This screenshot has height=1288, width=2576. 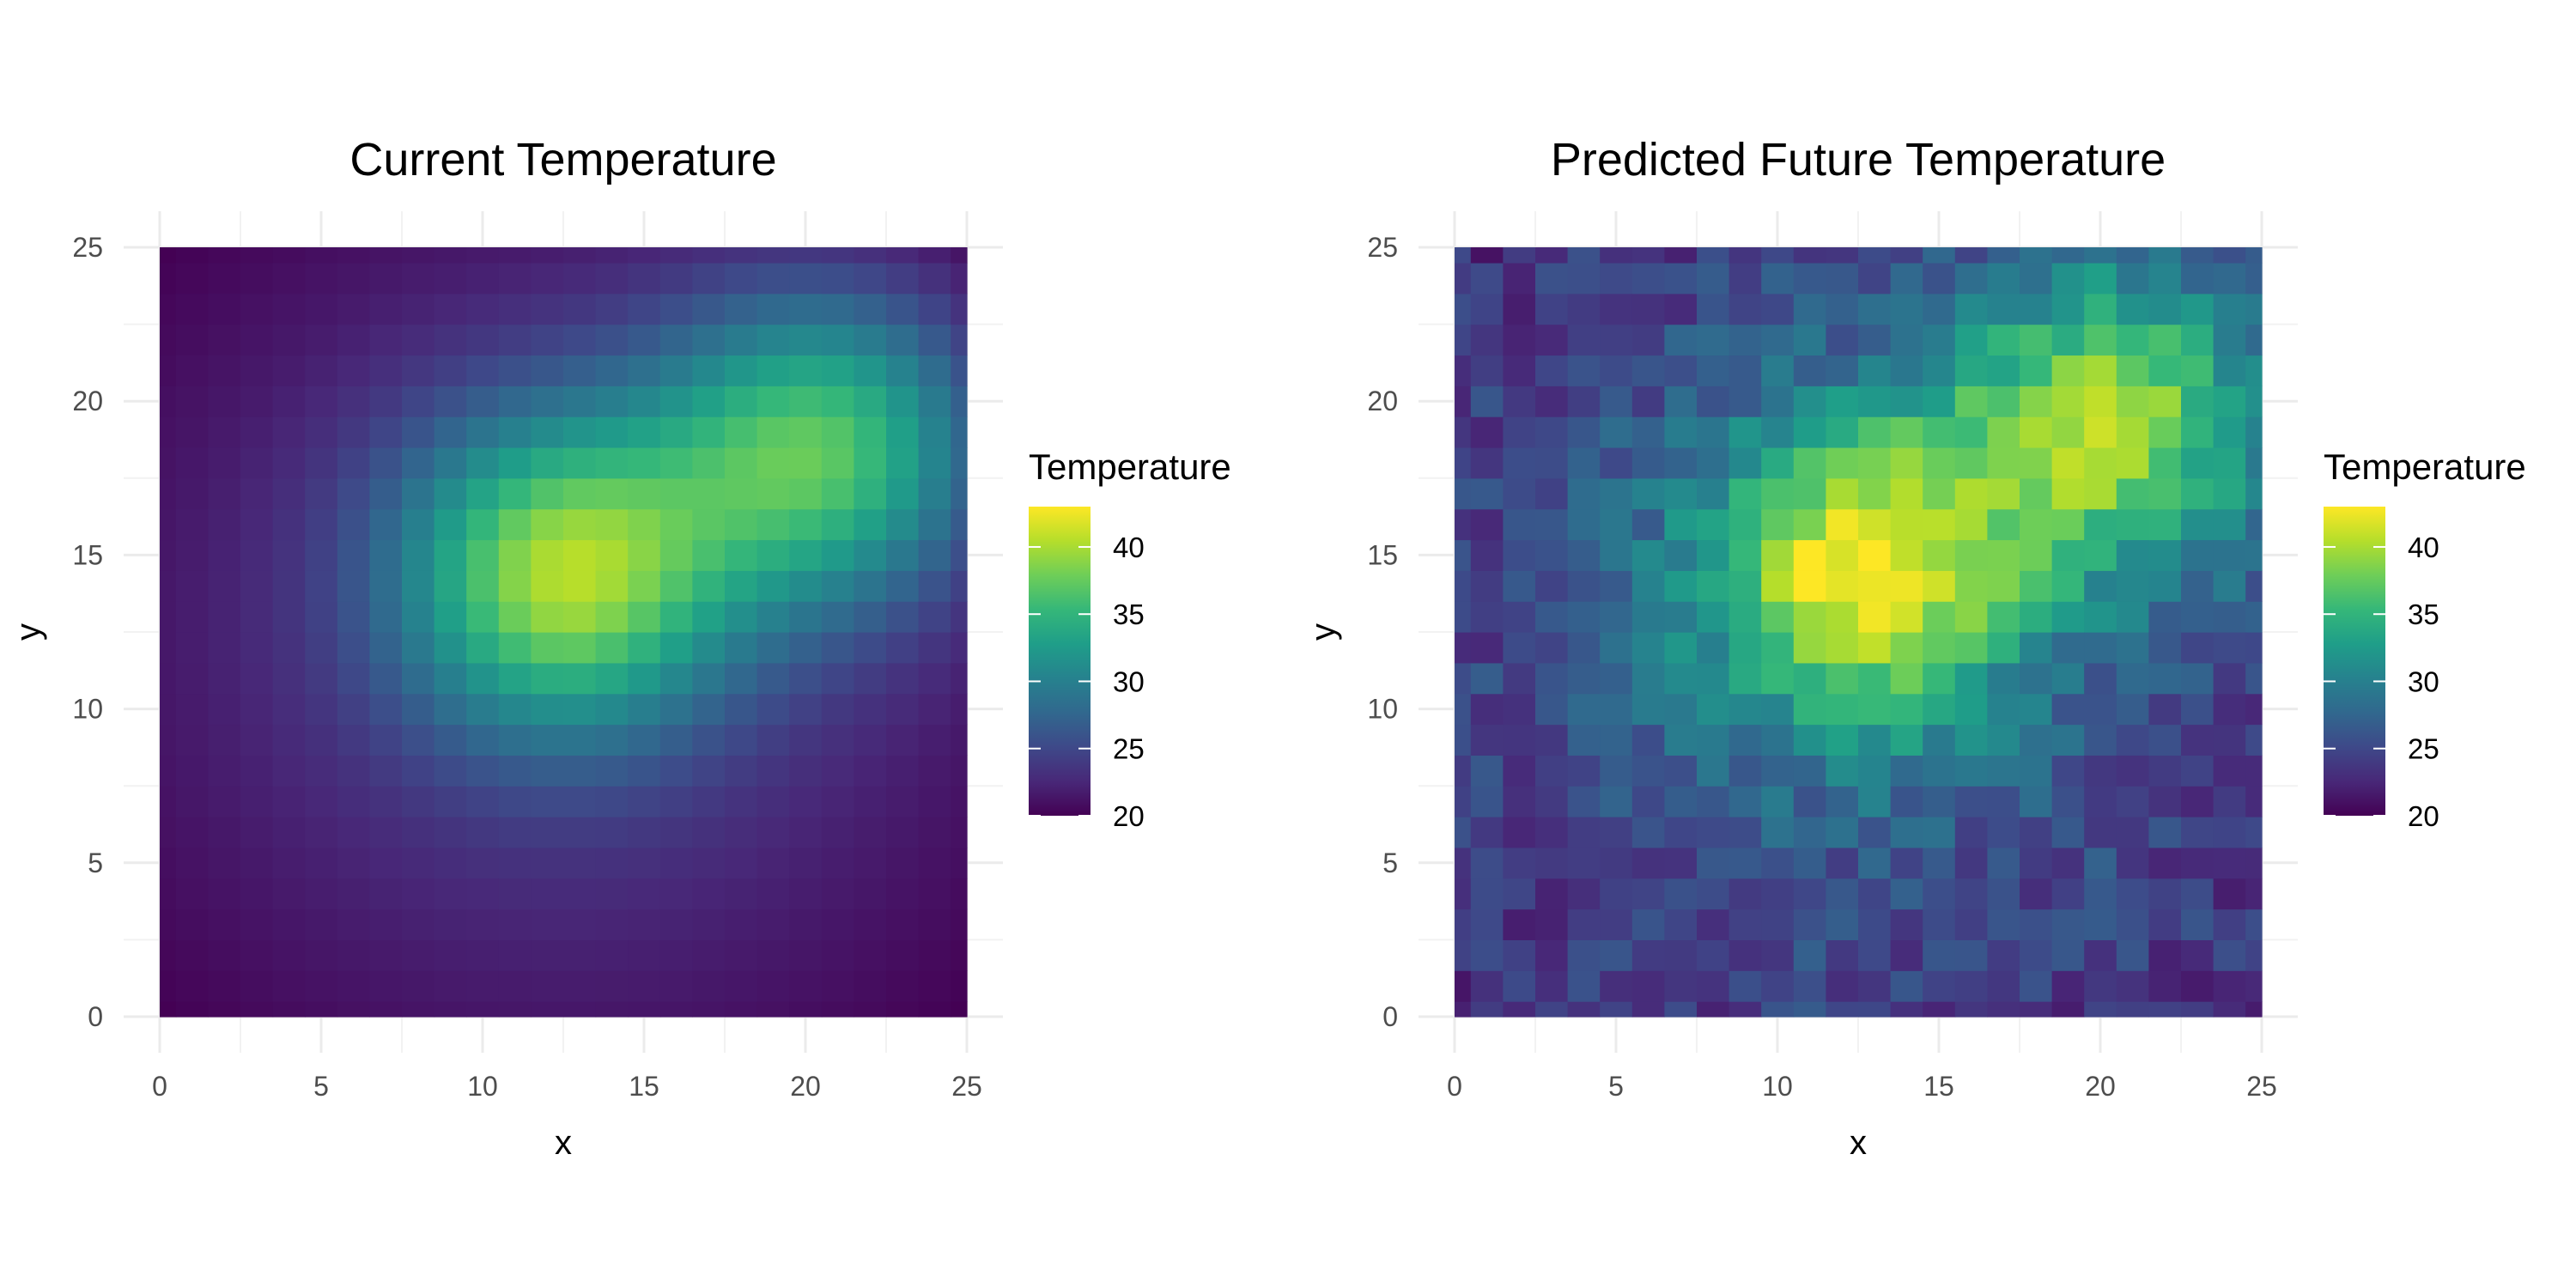 I want to click on legend-colorbar, so click(x=1060, y=662).